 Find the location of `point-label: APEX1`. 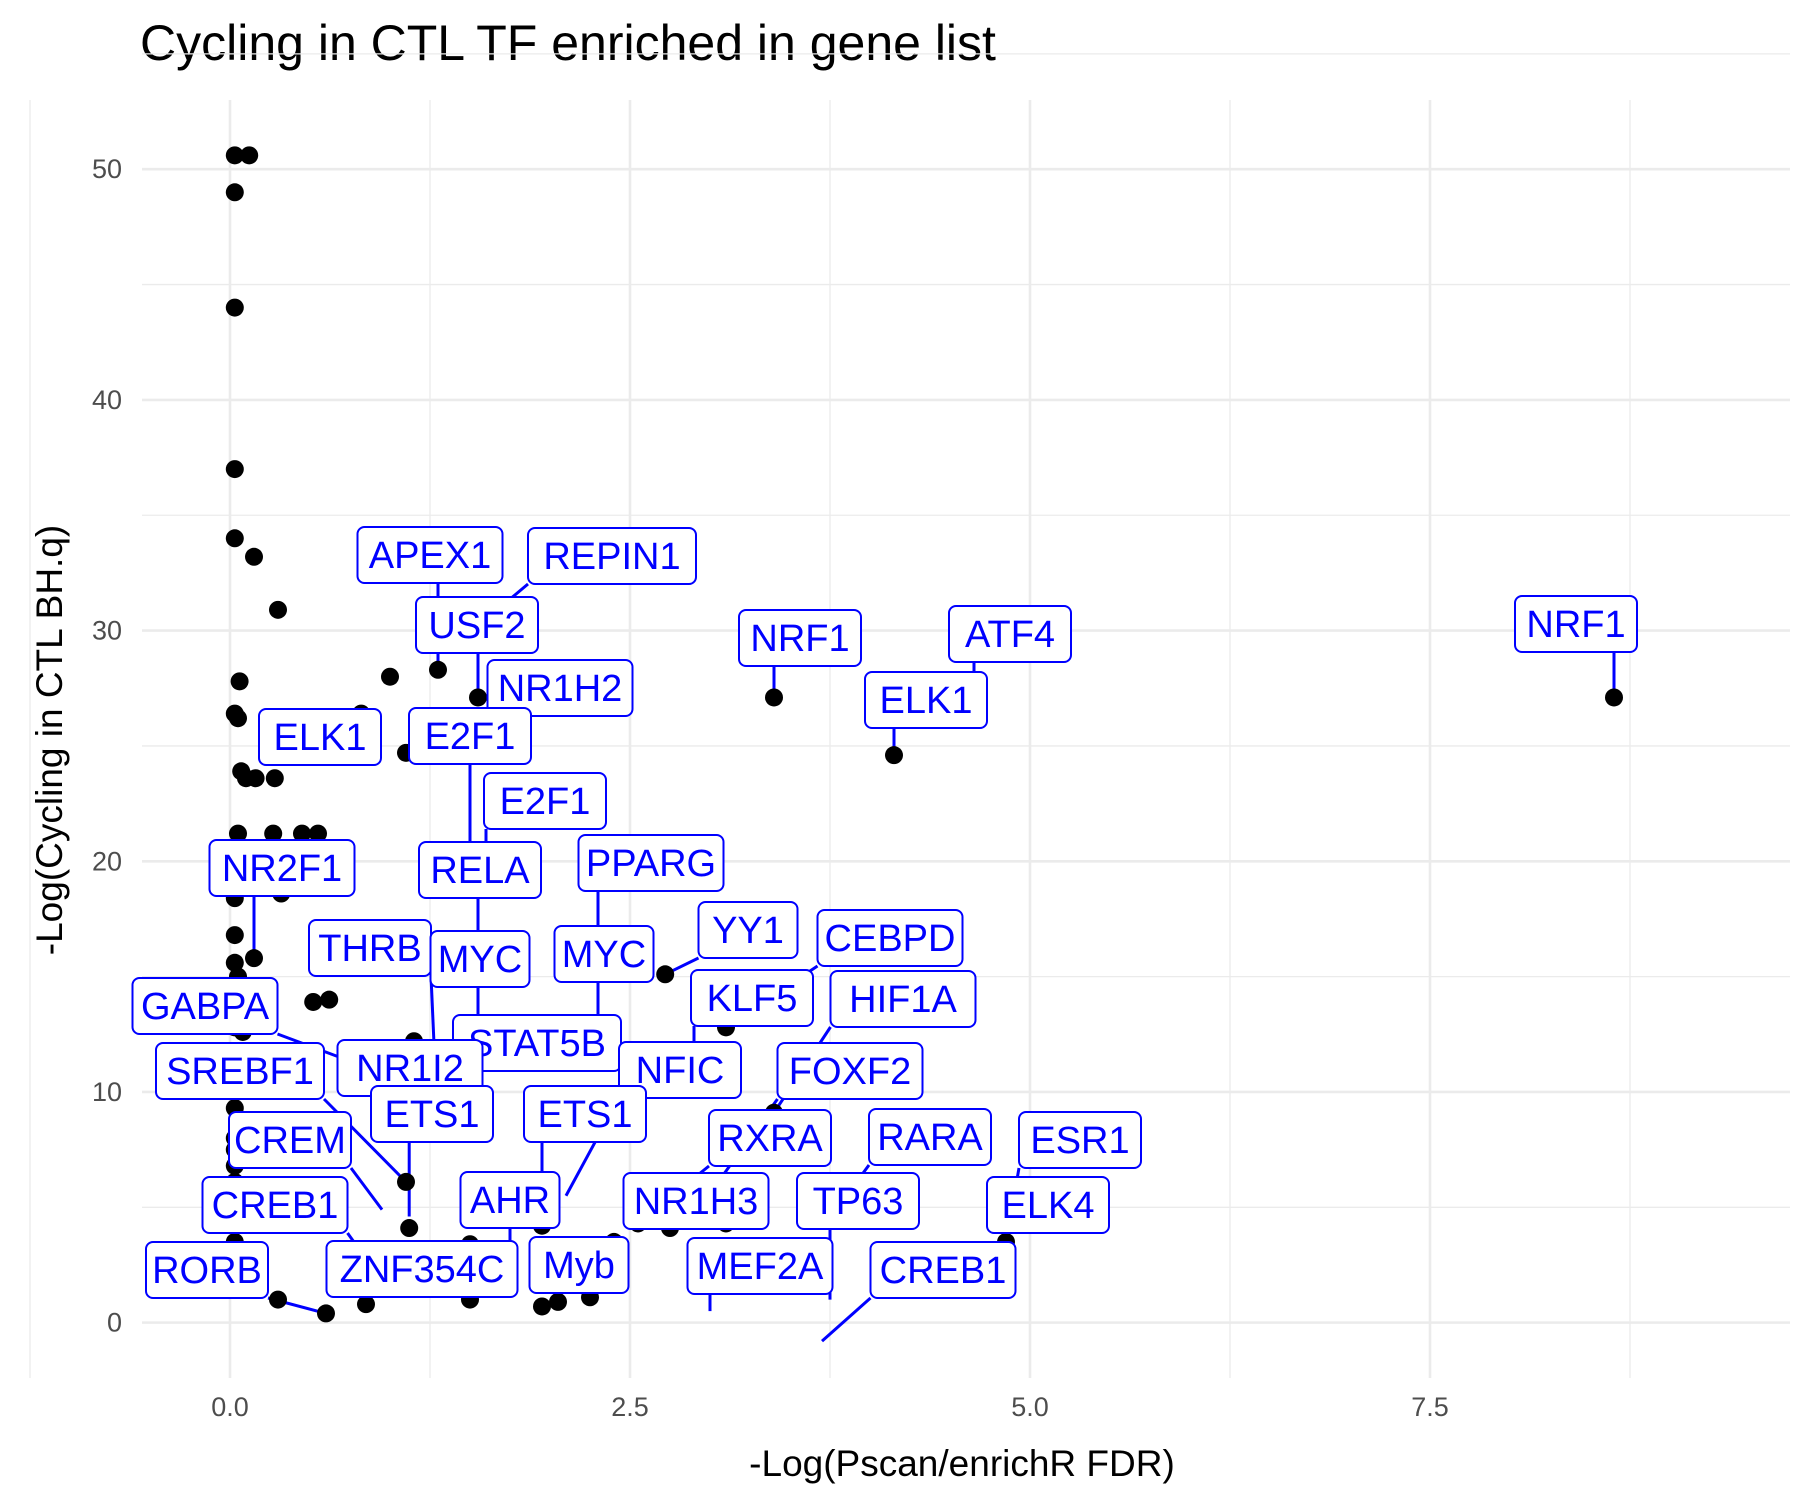

point-label: APEX1 is located at coordinates (430, 555).